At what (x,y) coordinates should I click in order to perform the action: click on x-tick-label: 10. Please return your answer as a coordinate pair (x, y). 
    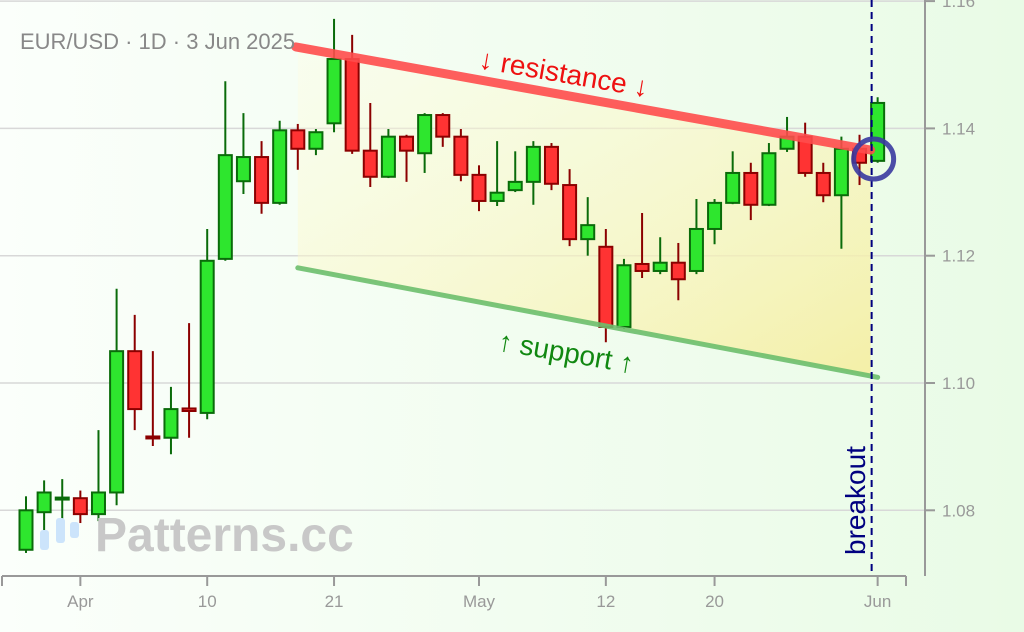
    Looking at the image, I should click on (207, 601).